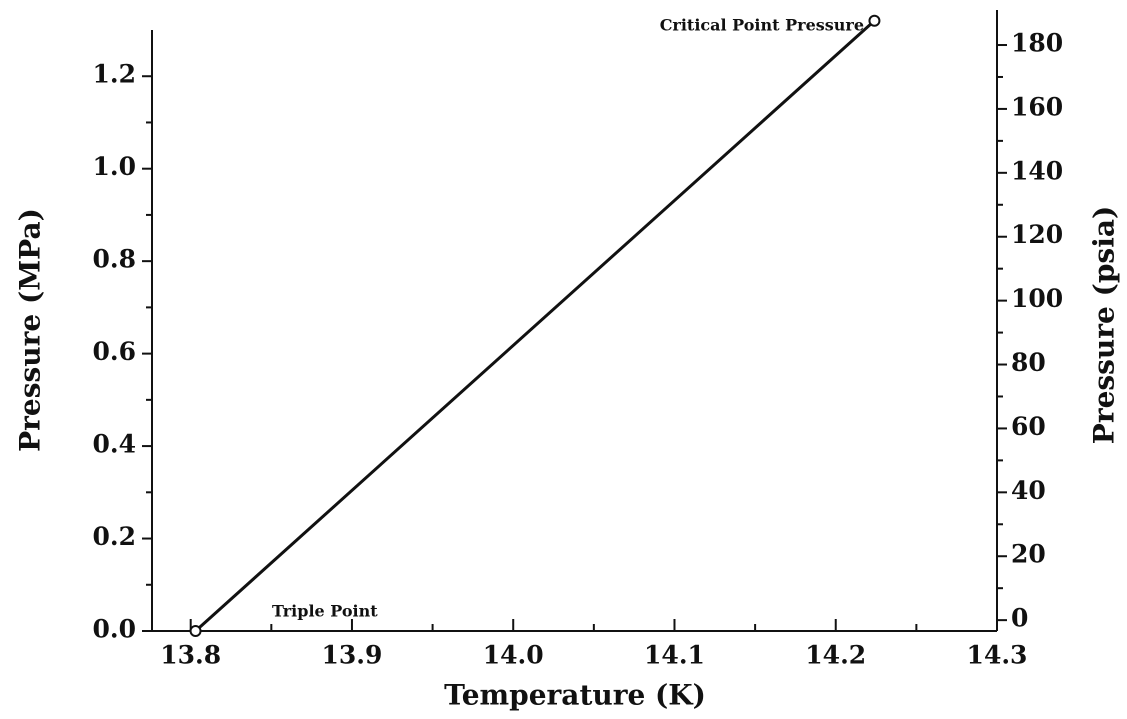  Describe the element at coordinates (513, 655) in the screenshot. I see `x-tick-label: 14.0` at that location.